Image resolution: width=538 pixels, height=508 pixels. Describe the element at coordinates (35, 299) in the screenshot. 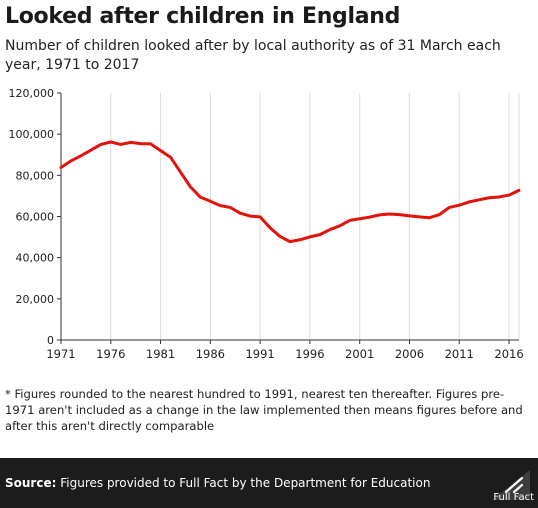

I see `y-tick-label: 20,000` at that location.